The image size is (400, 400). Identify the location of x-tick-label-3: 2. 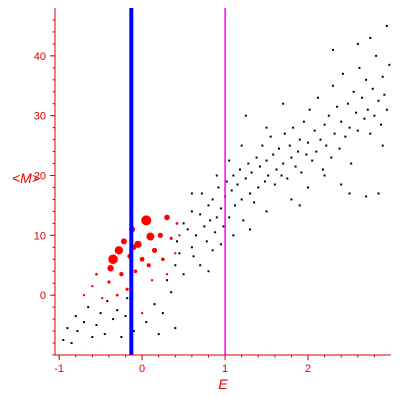
(308, 369).